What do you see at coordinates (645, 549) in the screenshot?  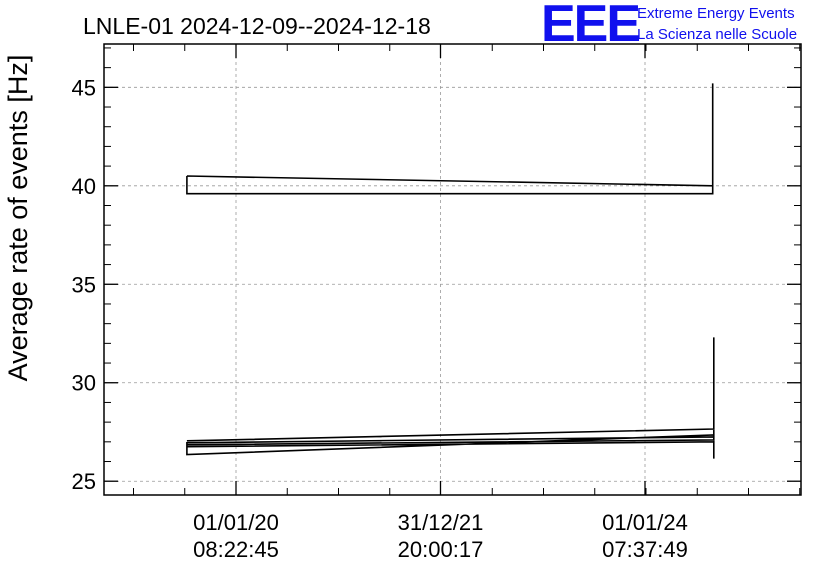 I see `x-tick-label-time: 07:37:49` at bounding box center [645, 549].